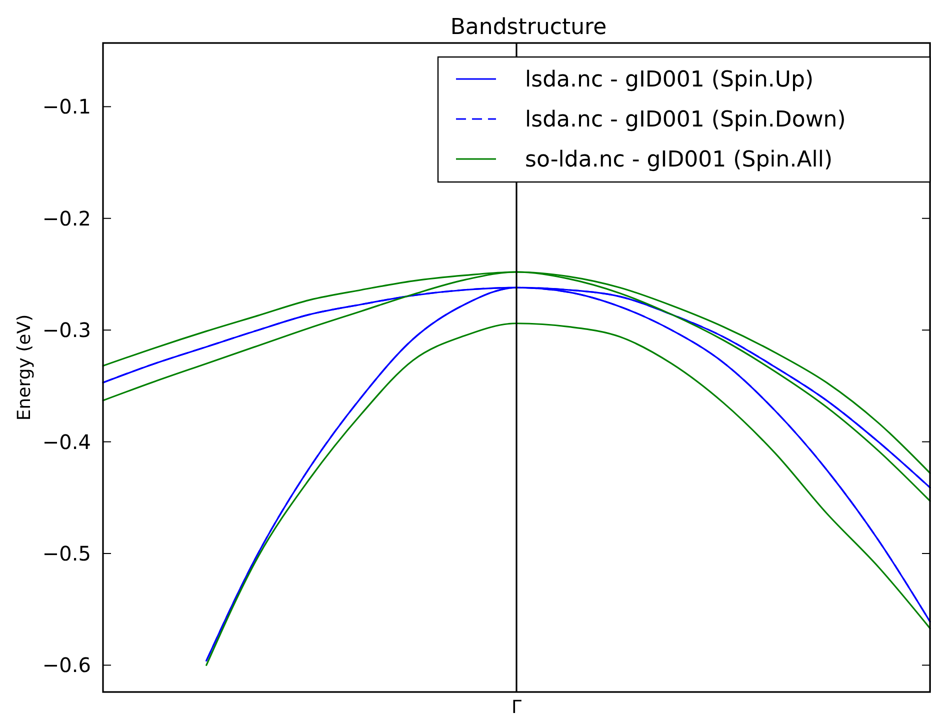  Describe the element at coordinates (66, 106) in the screenshot. I see `y-tick-label: −0.1` at that location.